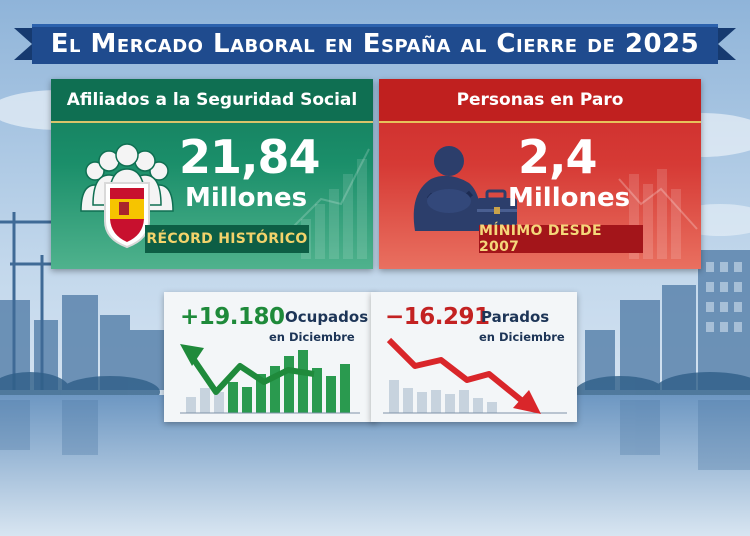 The width and height of the screenshot is (750, 536). I want to click on ocupados-card: +19.180 Ocupados en Diciembre, so click(270, 357).